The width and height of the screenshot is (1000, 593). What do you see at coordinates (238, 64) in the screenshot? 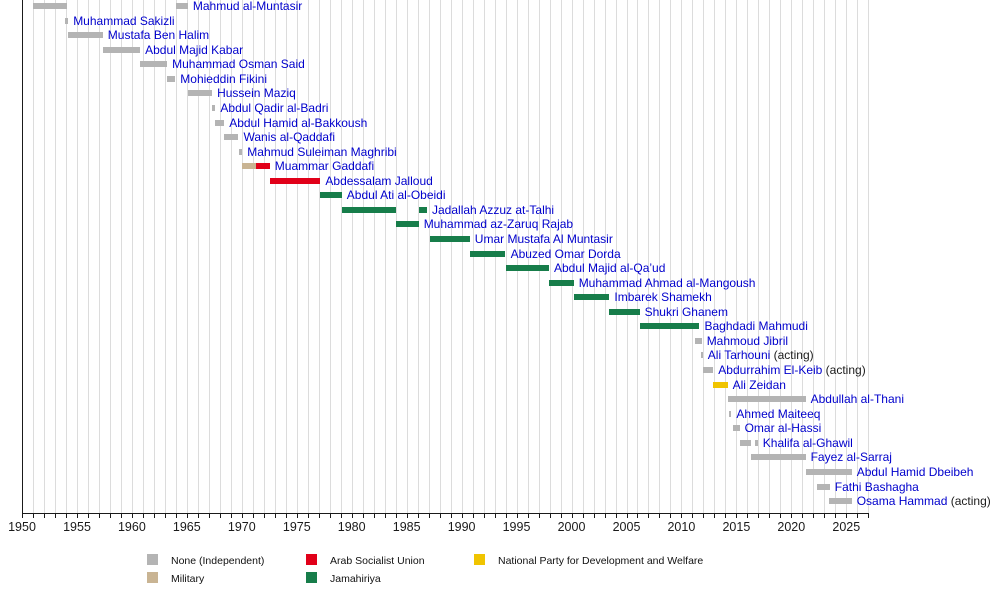
I see `person-name-link: Muhammad Osman Said` at bounding box center [238, 64].